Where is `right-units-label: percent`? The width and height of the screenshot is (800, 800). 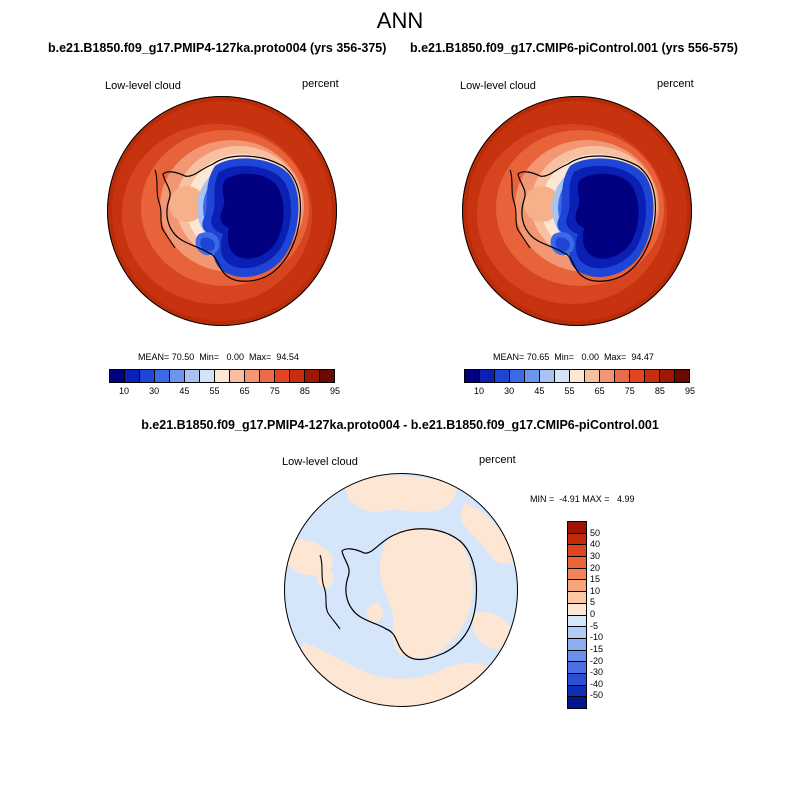
right-units-label: percent is located at coordinates (675, 84).